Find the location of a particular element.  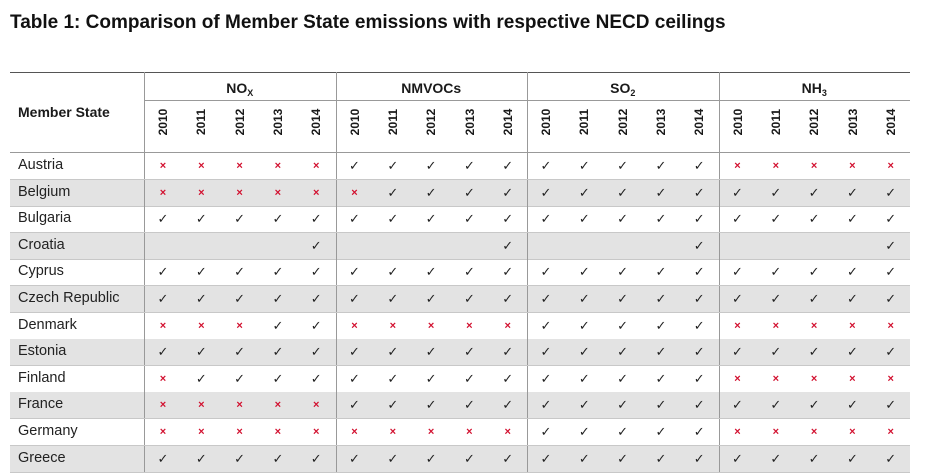

country-name: Germany is located at coordinates (48, 431).